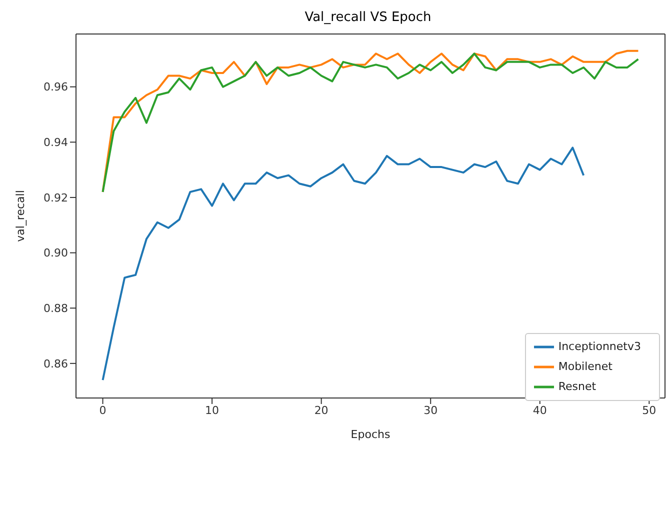 This screenshot has width=670, height=515. I want to click on x-tick-label: 20, so click(321, 410).